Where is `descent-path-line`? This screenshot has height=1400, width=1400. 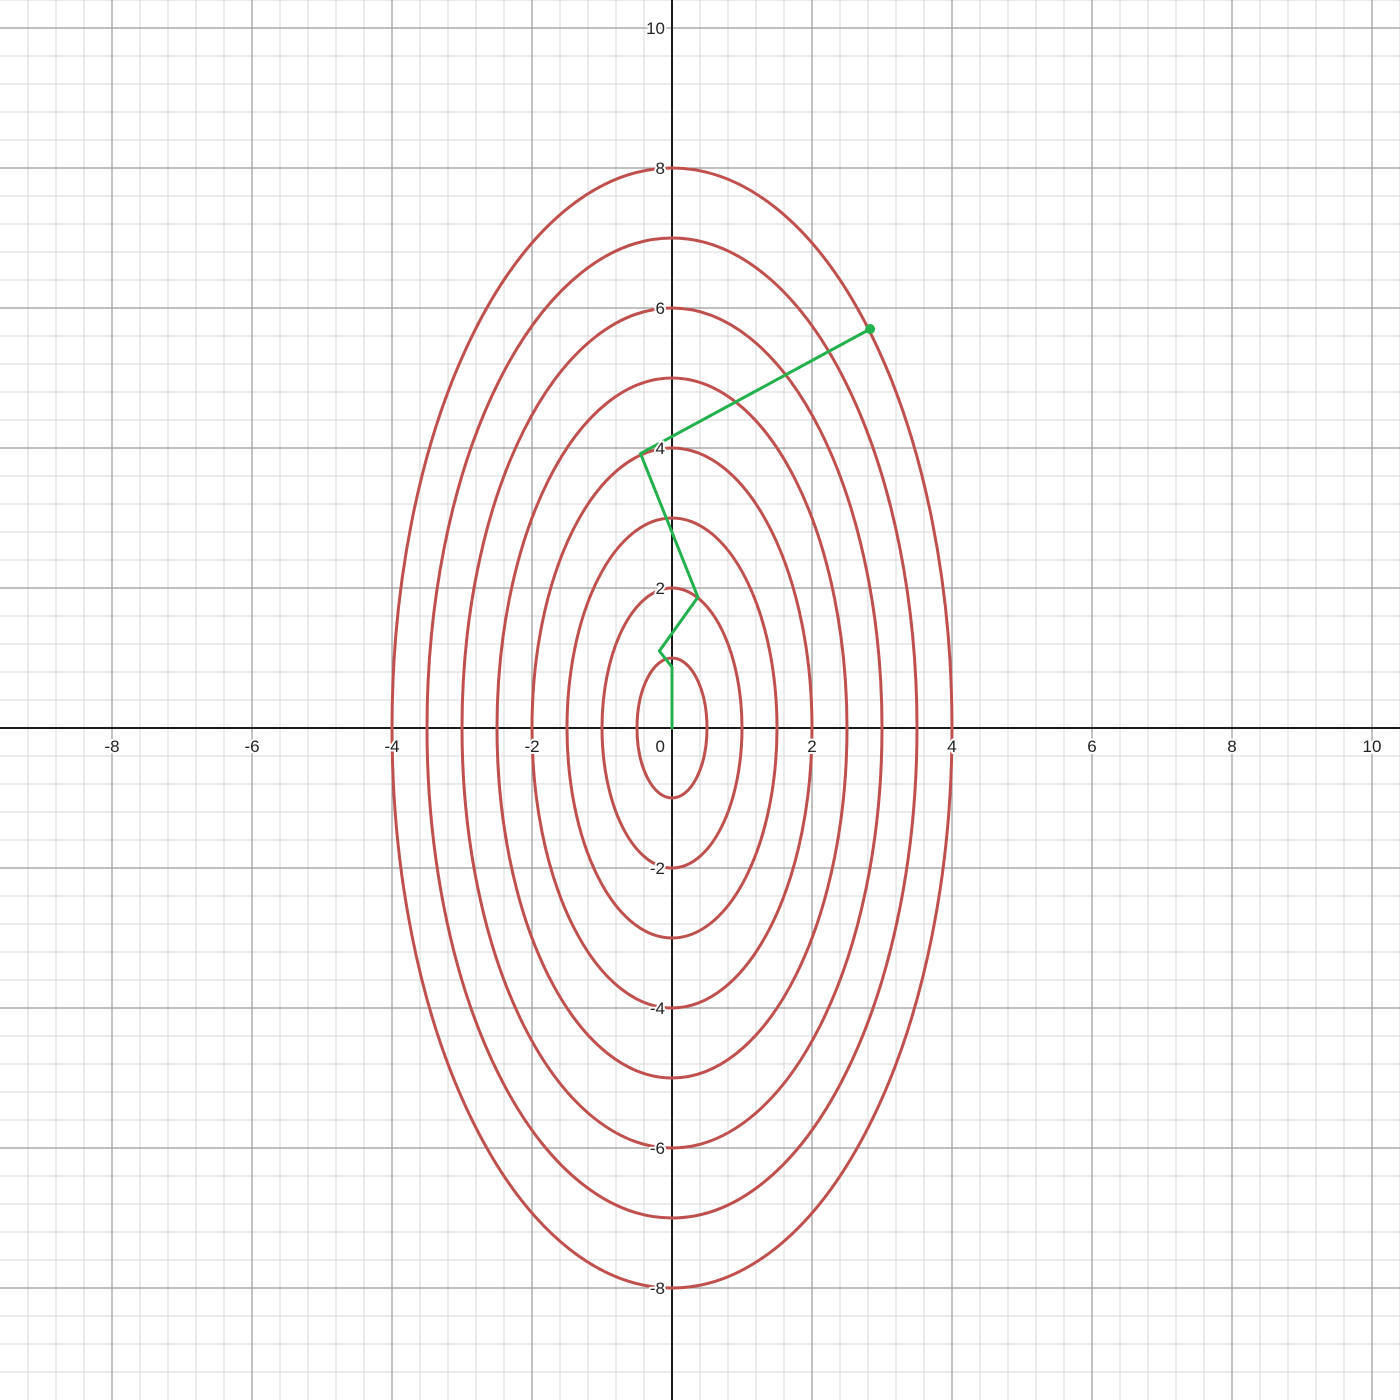 descent-path-line is located at coordinates (755, 528).